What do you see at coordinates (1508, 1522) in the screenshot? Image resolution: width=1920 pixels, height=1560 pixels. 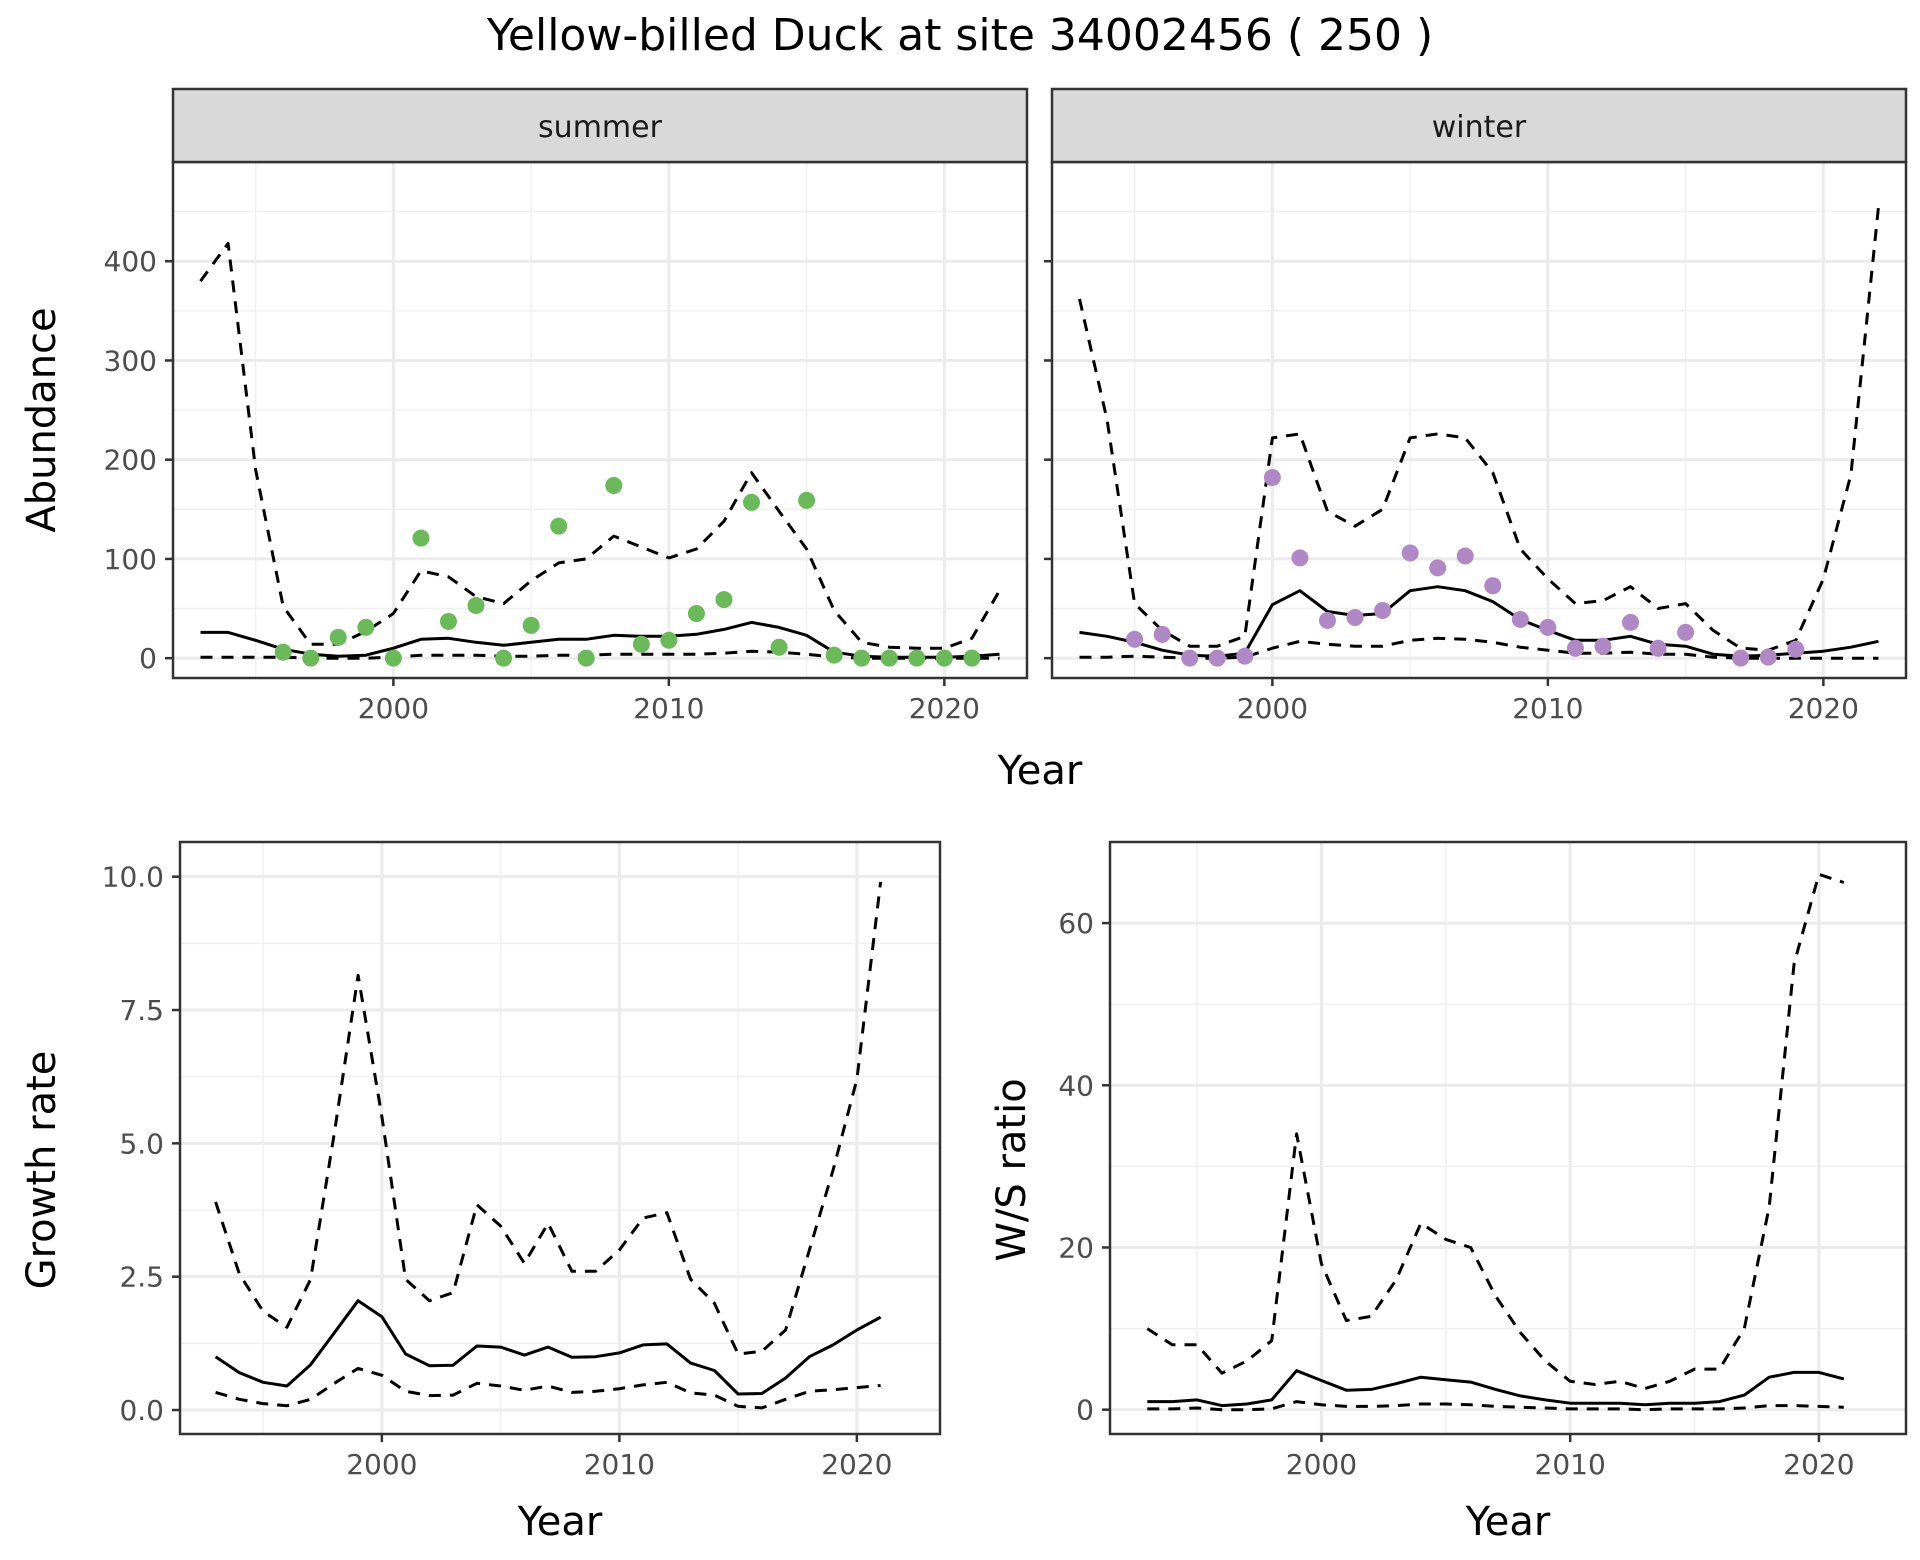 I see `ratio-x-axis-title: Year` at bounding box center [1508, 1522].